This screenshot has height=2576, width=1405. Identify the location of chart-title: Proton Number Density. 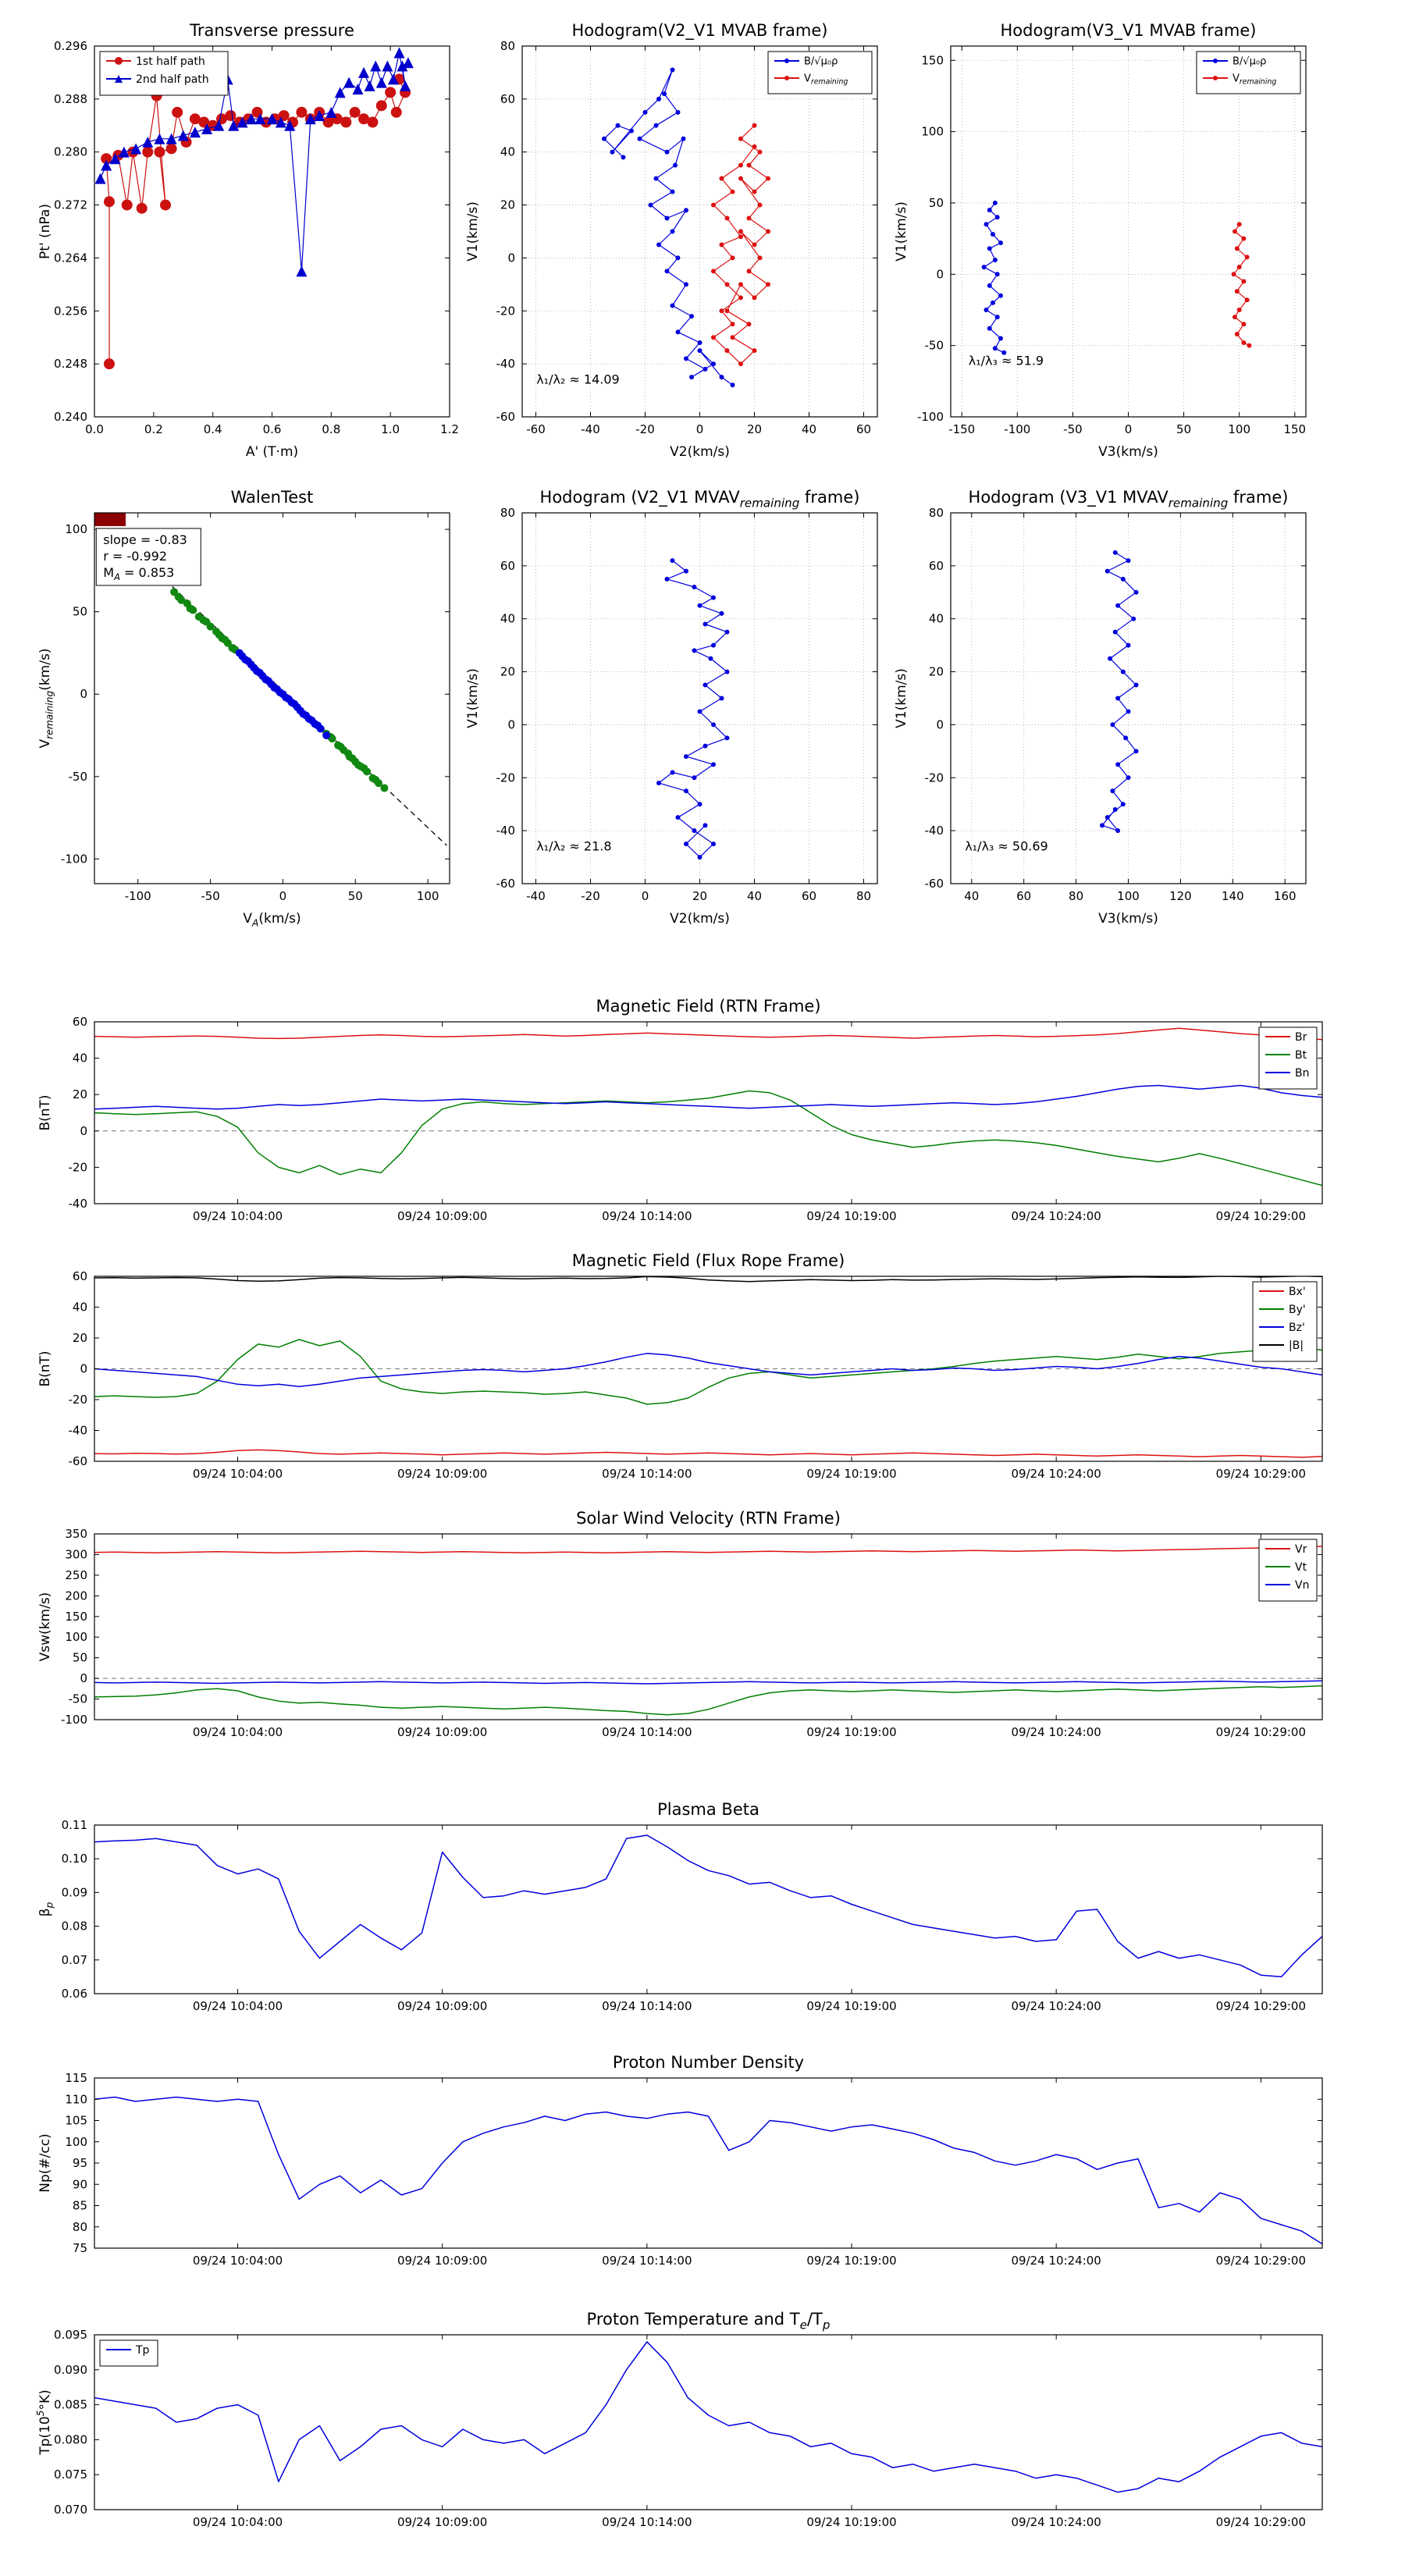
(709, 2062).